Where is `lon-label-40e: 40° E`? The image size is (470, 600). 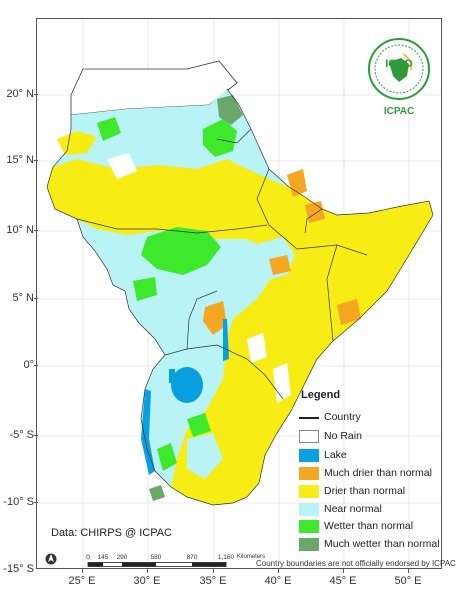
lon-label-40e: 40° E is located at coordinates (278, 581).